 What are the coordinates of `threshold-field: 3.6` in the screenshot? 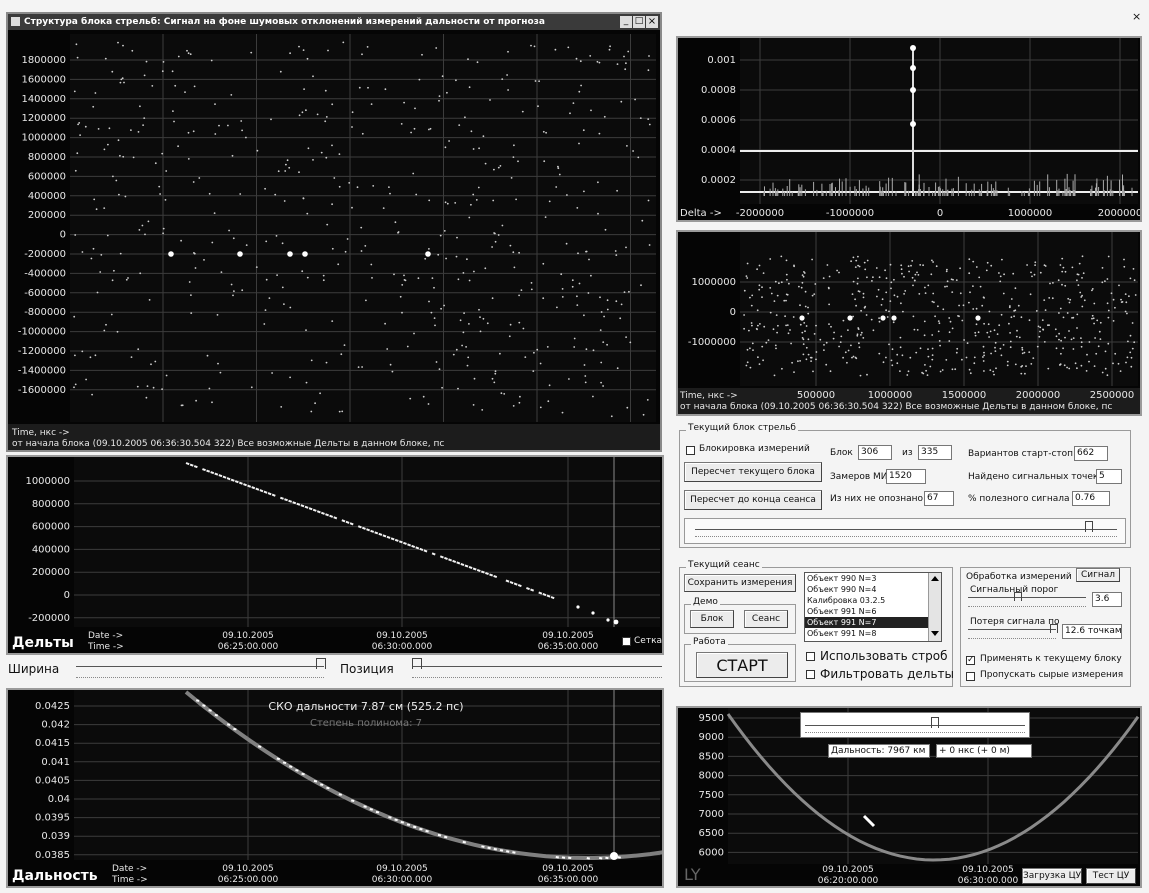 It's located at (1107, 599).